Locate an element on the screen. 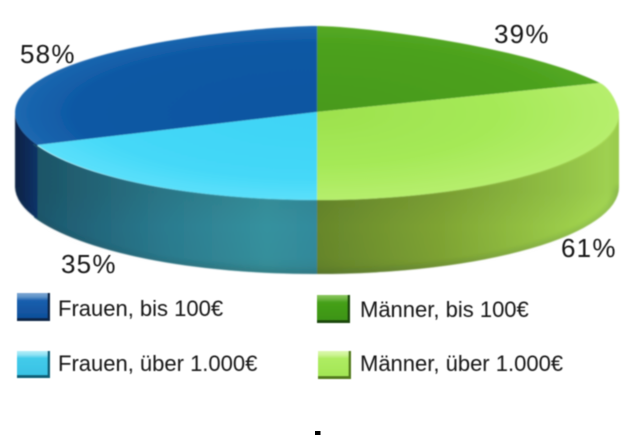 This screenshot has width=634, height=435. svg-text: 61% is located at coordinates (589, 248).